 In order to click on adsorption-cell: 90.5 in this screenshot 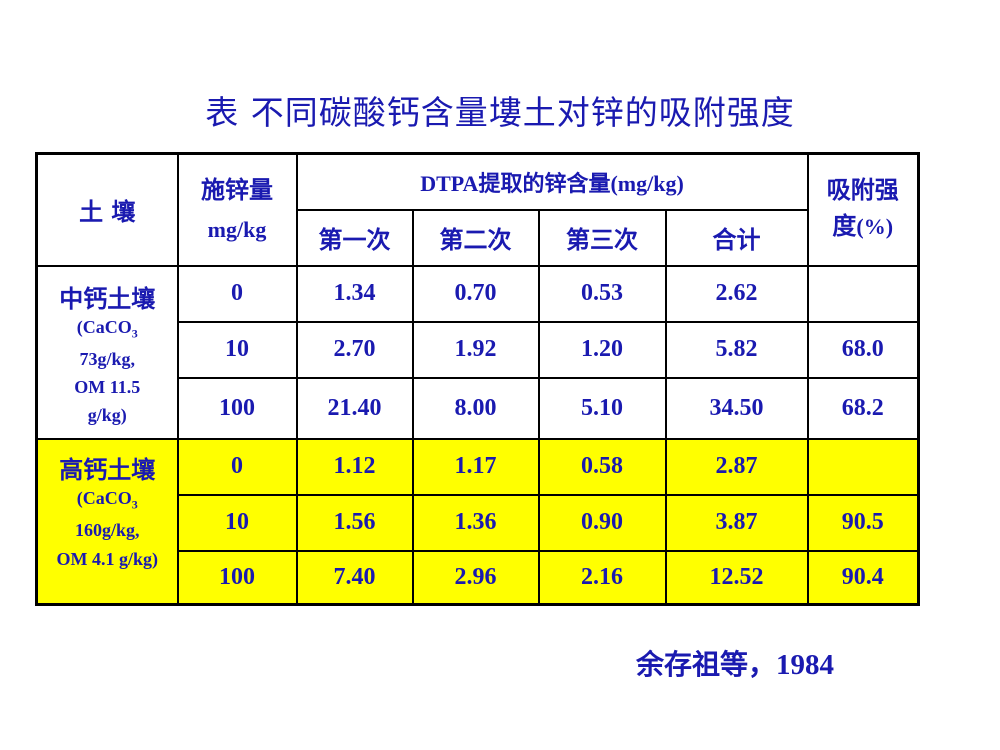, I will do `click(863, 522)`.